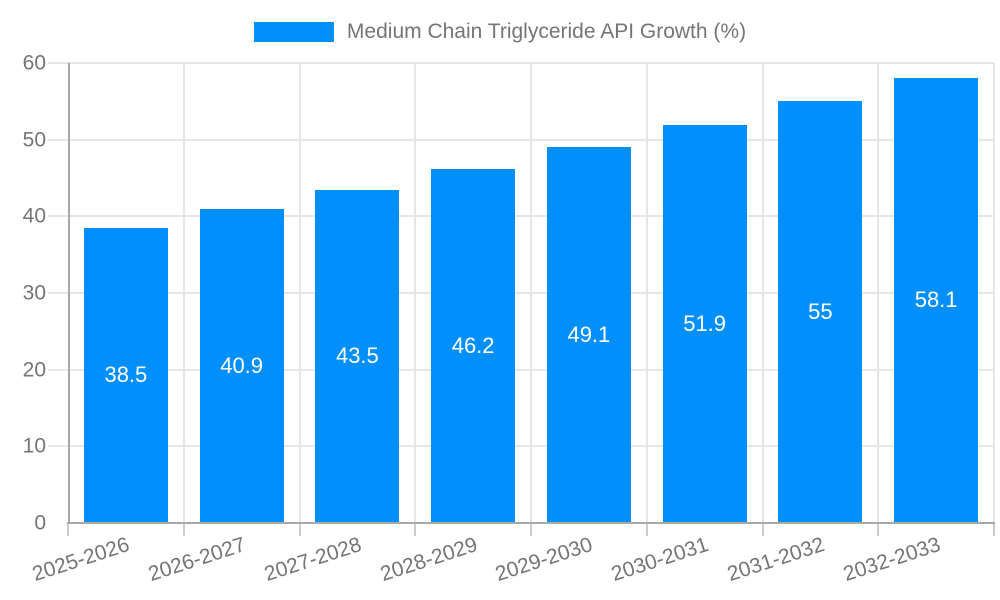 The height and width of the screenshot is (600, 1000). Describe the element at coordinates (40, 523) in the screenshot. I see `y-tick-label: 0` at that location.